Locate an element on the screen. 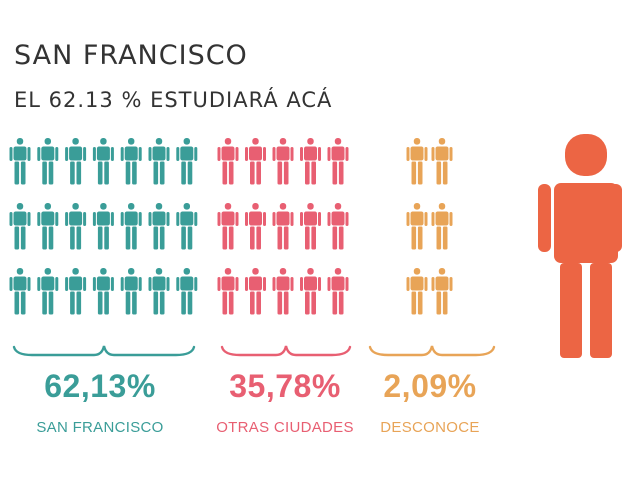 This screenshot has width=640, height=480. chart-subtitle: EL 62.13 % ESTUDIARÁ ACÁ is located at coordinates (173, 100).